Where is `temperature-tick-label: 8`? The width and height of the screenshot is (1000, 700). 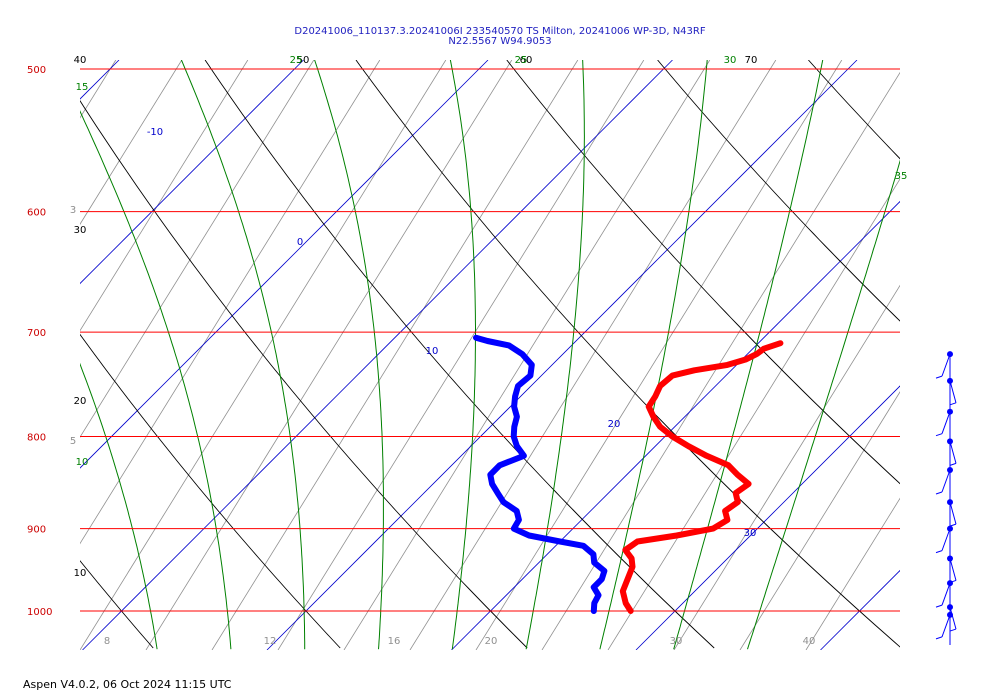
temperature-tick-label: 8 is located at coordinates (107, 641).